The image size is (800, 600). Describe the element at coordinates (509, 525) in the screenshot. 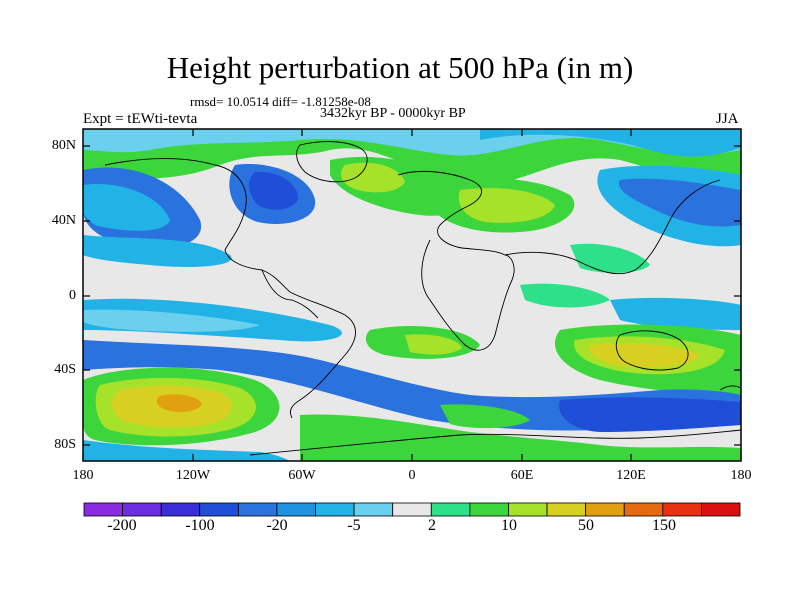

I see `colorbar-label-10: 10` at that location.